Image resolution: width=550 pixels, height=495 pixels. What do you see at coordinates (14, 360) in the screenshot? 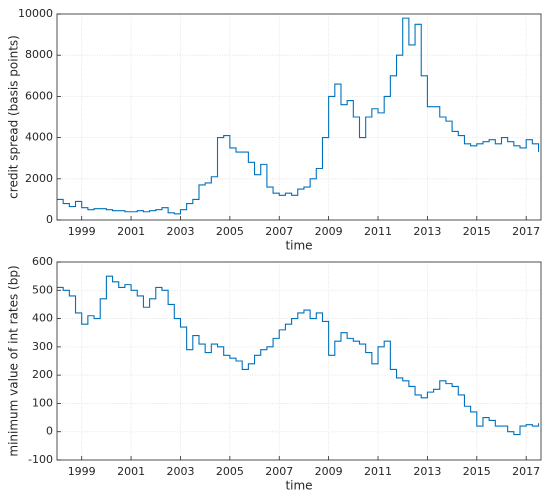
I see `y-axis-label: minimum value of int rates (bp)` at bounding box center [14, 360].